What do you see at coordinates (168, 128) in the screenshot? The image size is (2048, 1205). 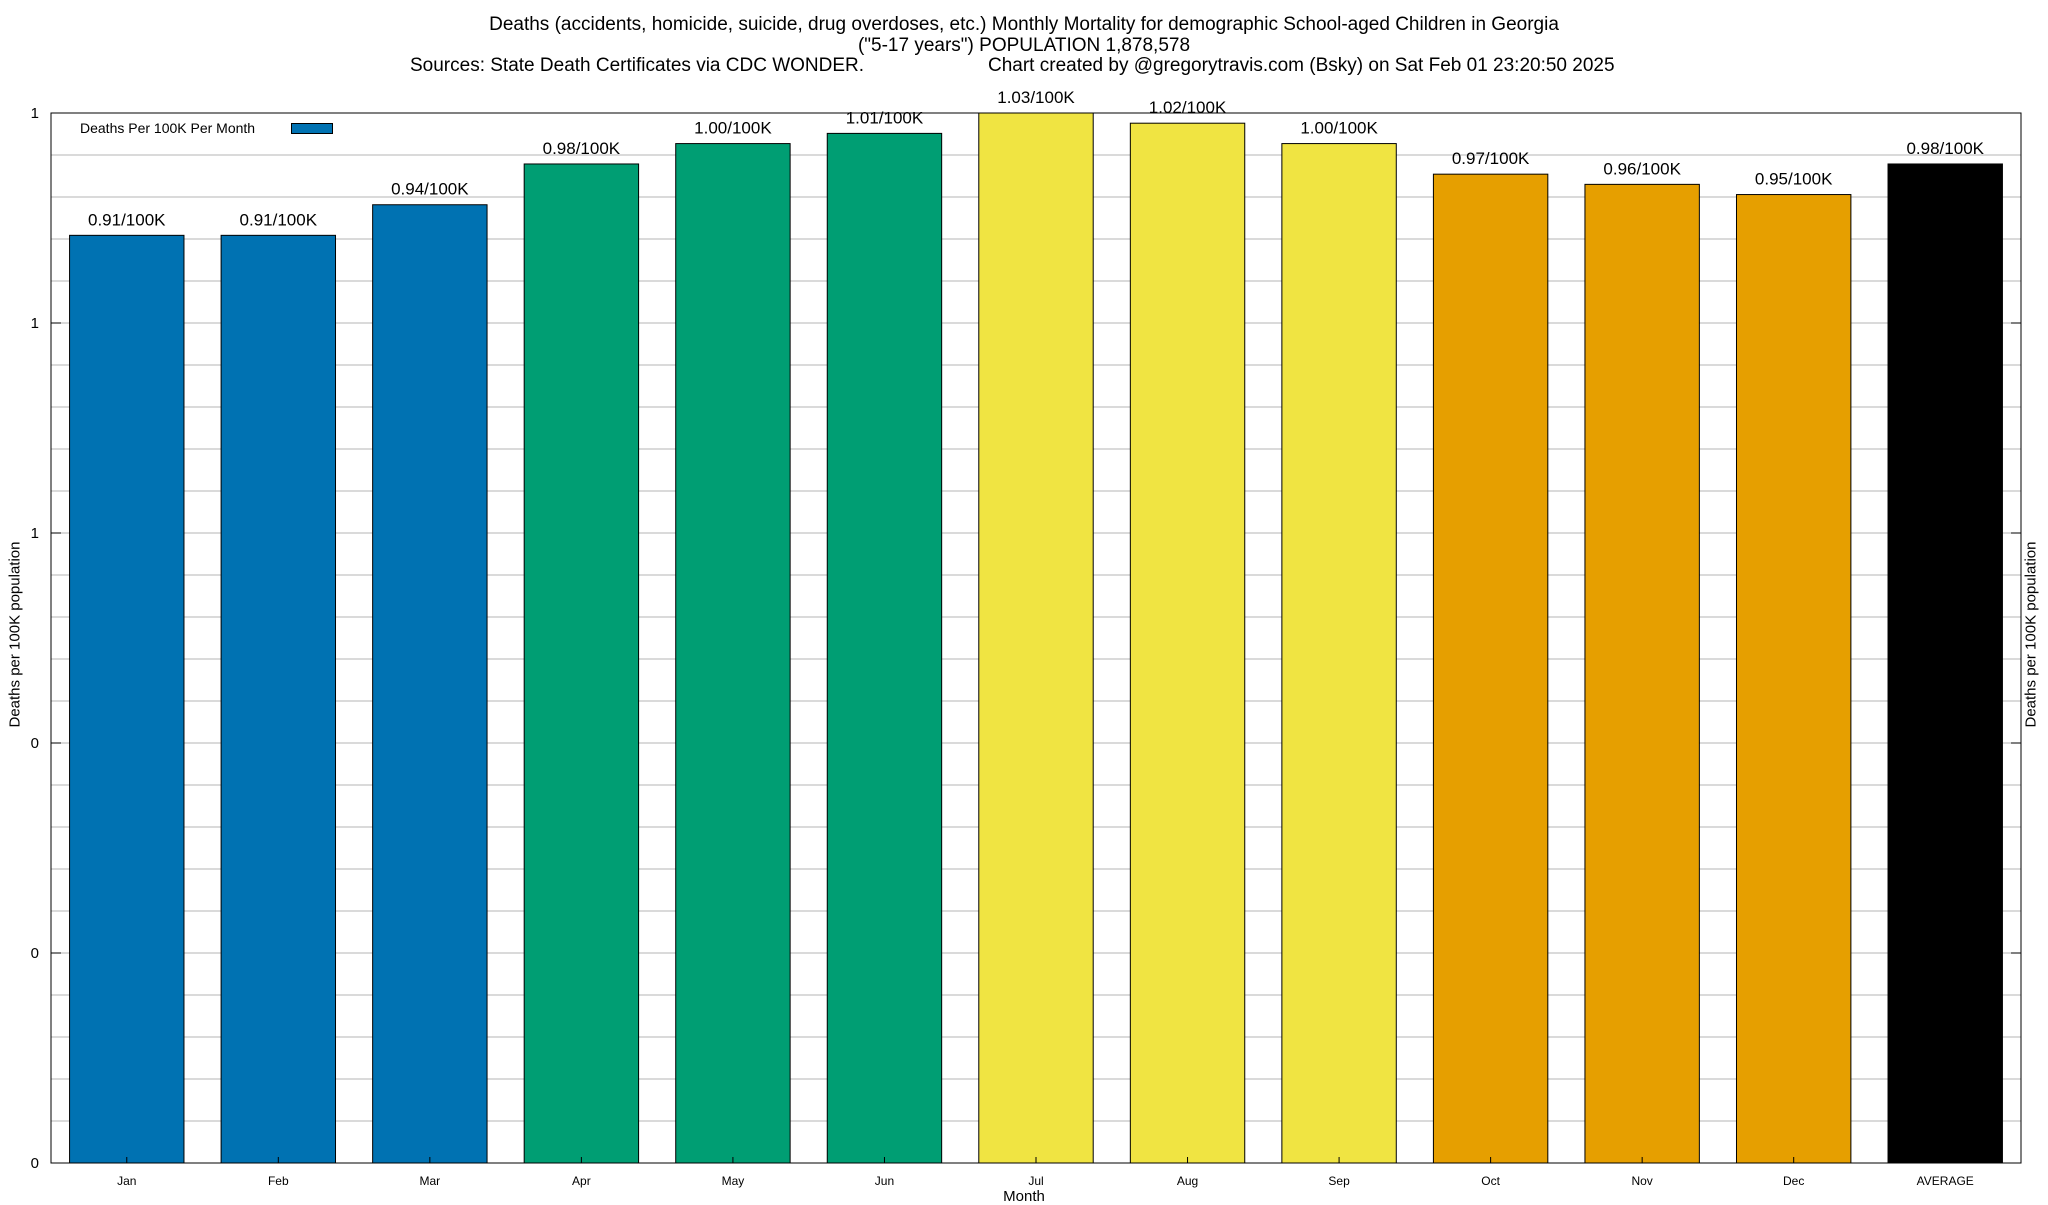 I see `legend-label: Deaths Per 100K Per Month` at bounding box center [168, 128].